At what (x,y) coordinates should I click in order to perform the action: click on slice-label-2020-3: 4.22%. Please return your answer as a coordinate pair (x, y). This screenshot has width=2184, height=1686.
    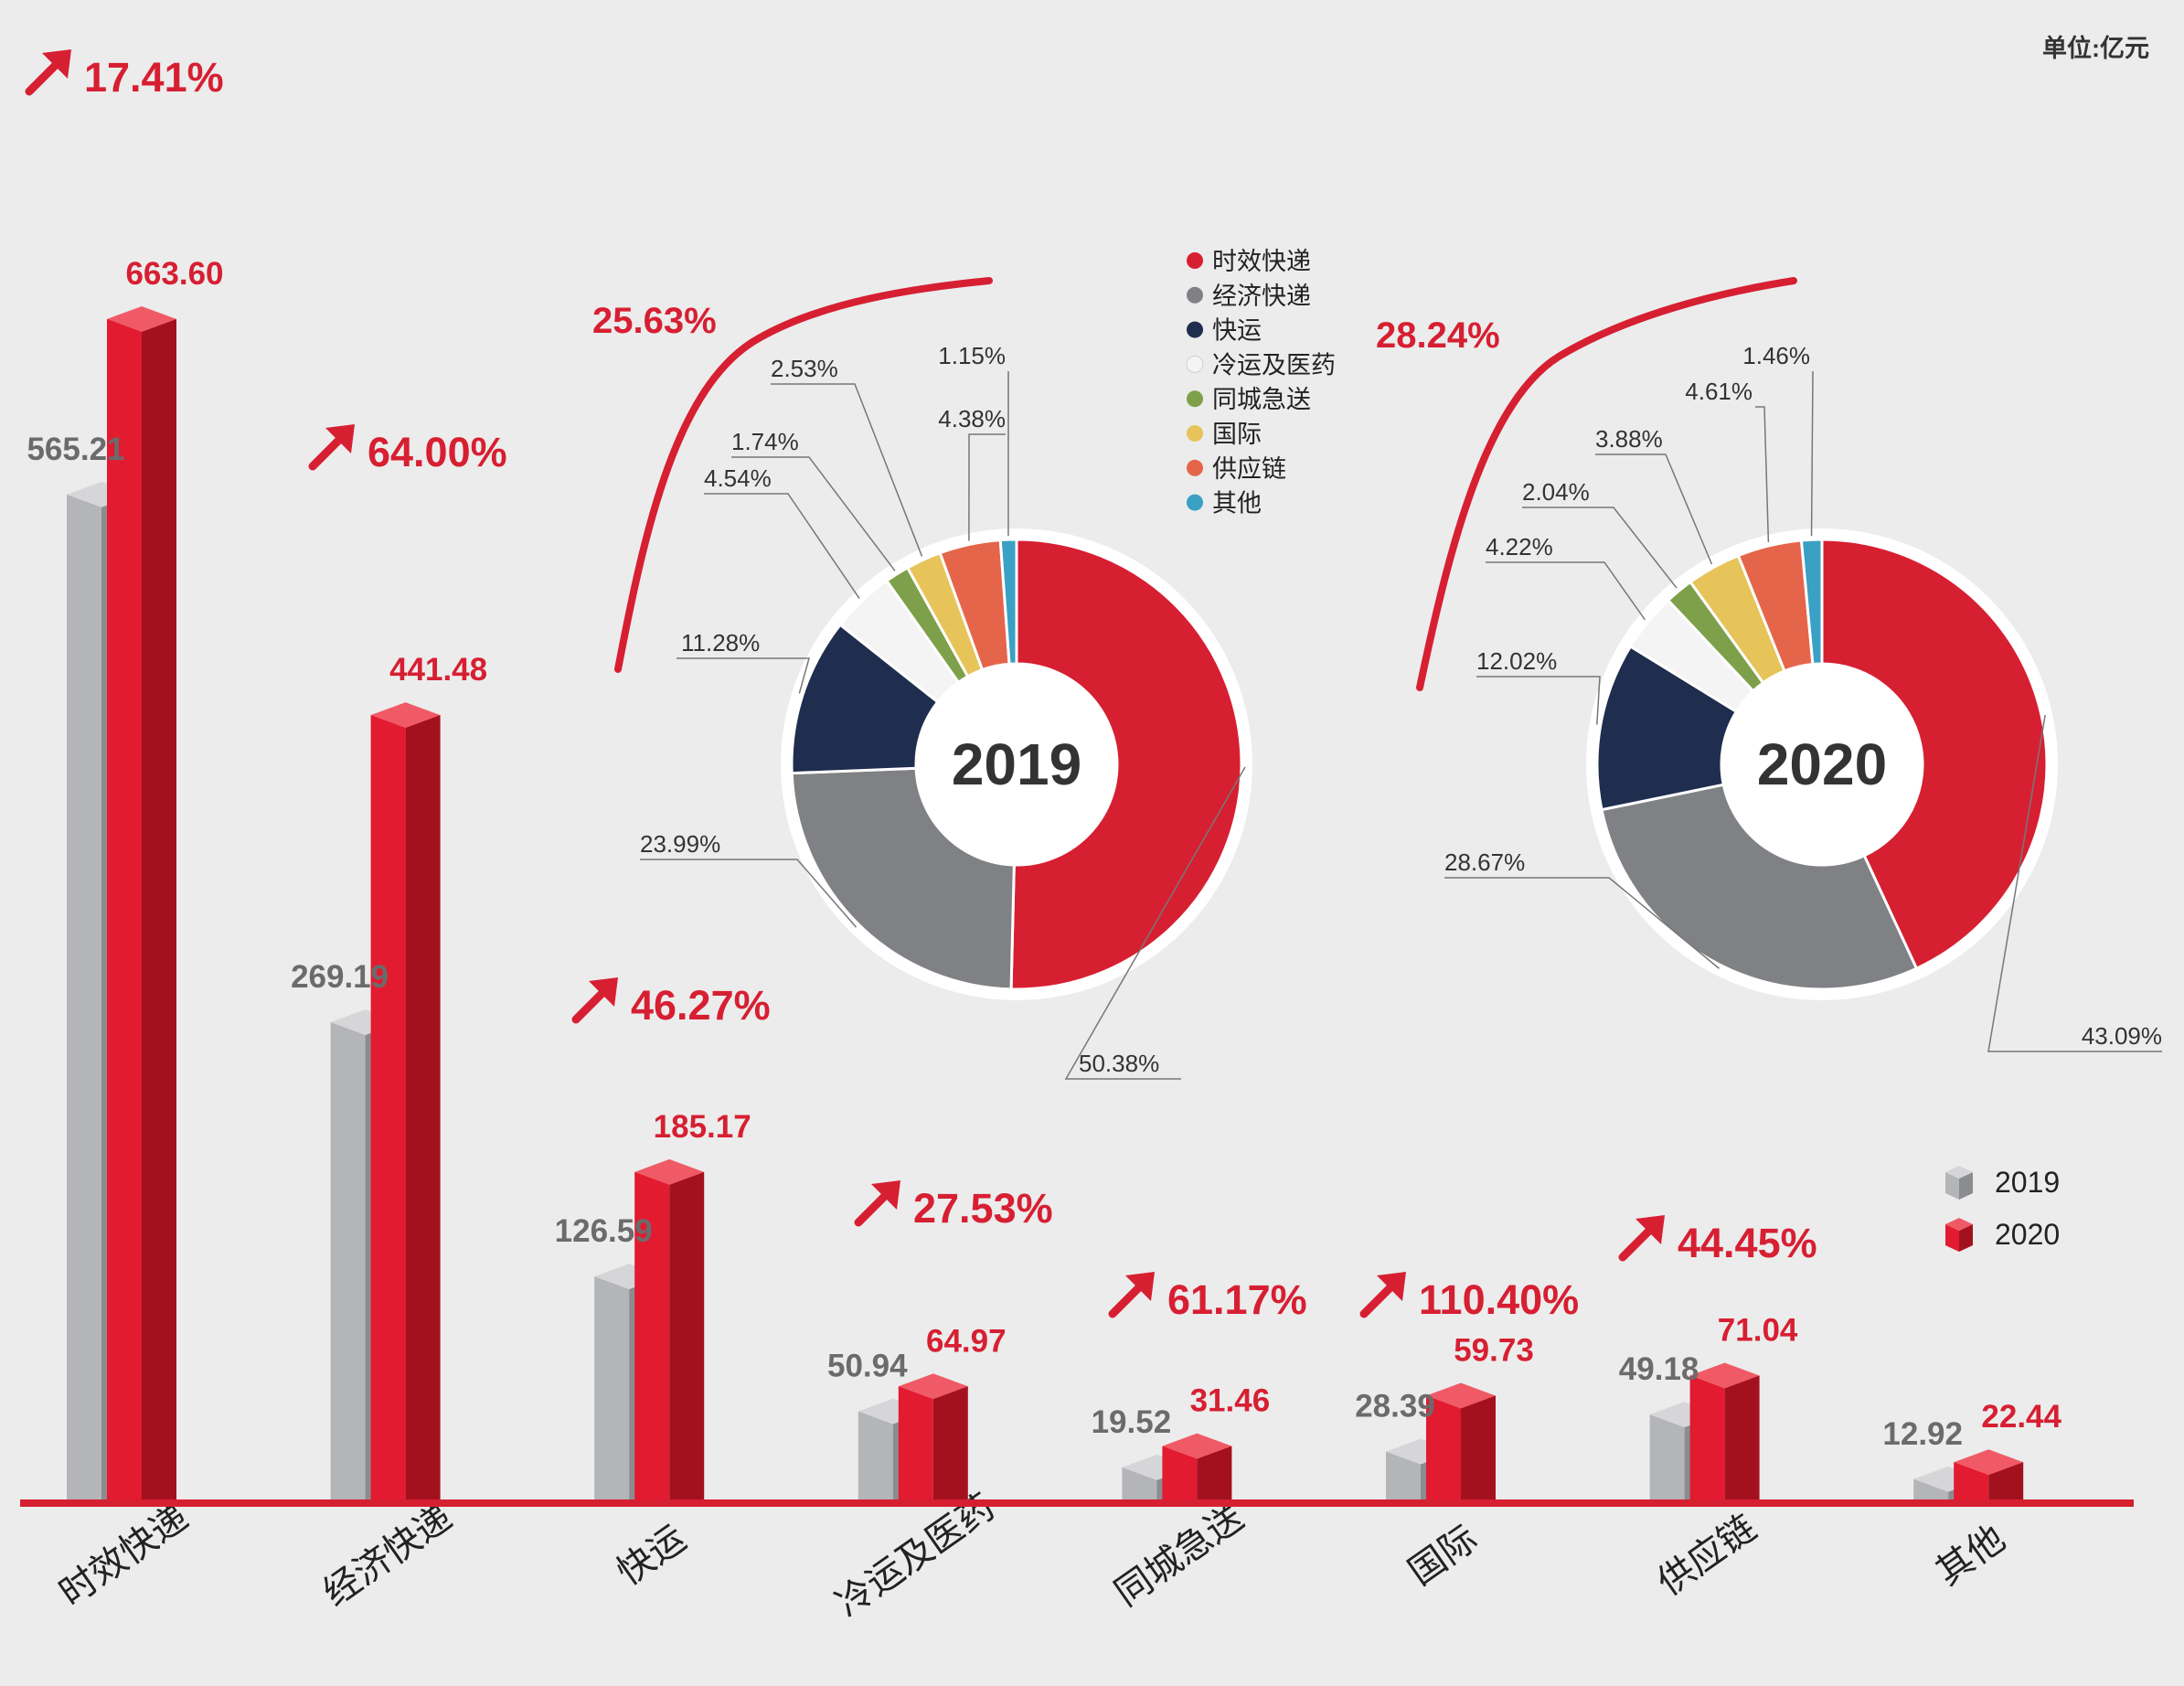
    Looking at the image, I should click on (1520, 546).